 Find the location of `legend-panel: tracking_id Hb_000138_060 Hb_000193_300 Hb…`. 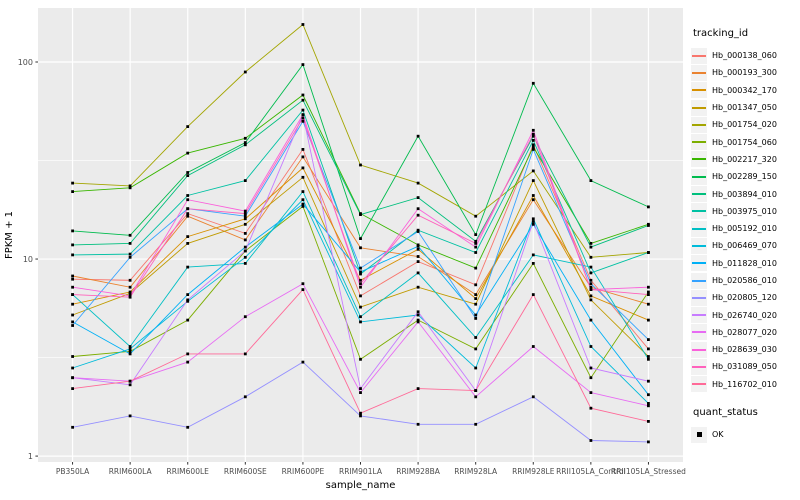

legend-panel: tracking_id Hb_000138_060 Hb_000193_300 Hb… is located at coordinates (745, 235).